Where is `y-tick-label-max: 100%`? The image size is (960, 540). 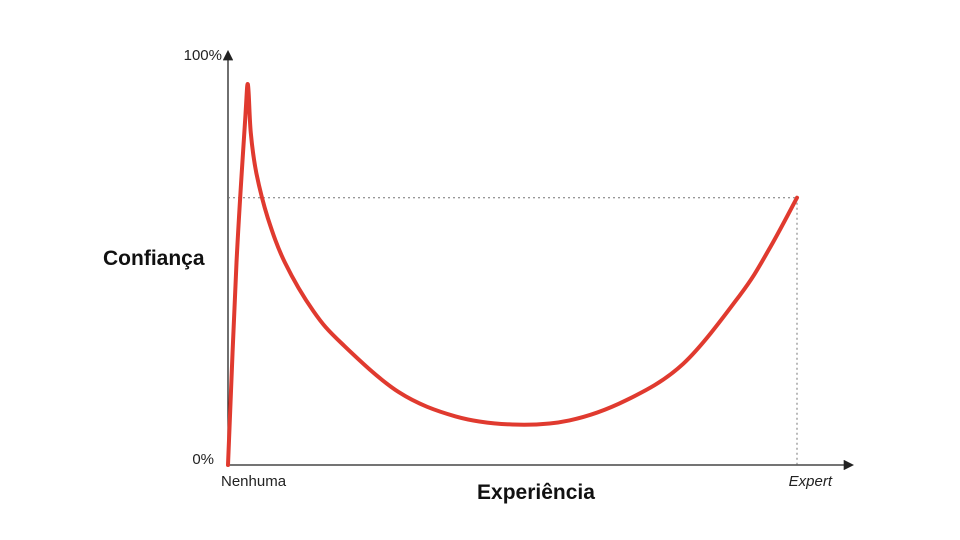 y-tick-label-max: 100% is located at coordinates (203, 55).